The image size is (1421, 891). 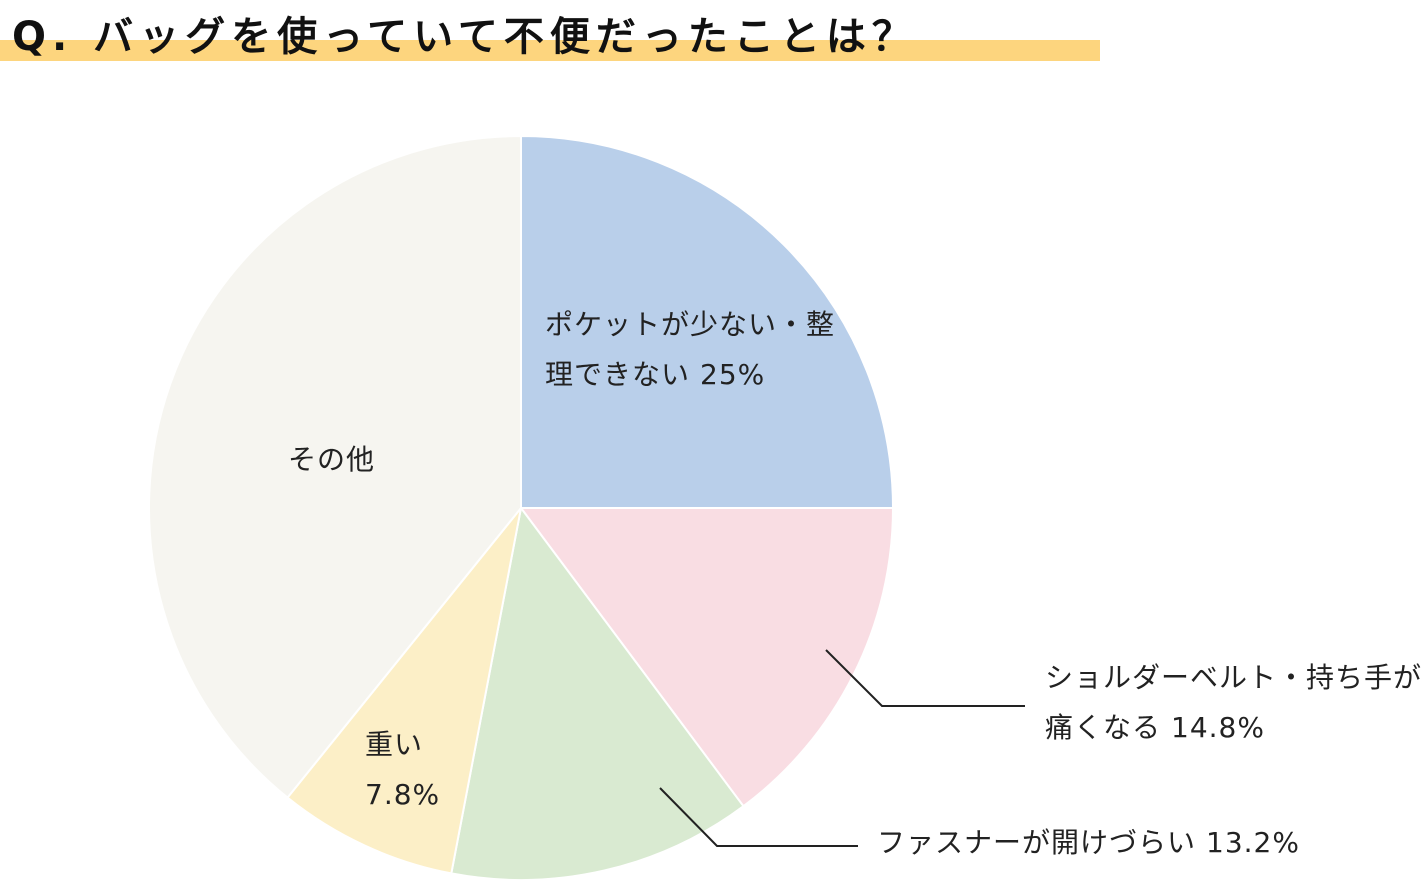 I want to click on category-label: 重い, so click(x=394, y=744).